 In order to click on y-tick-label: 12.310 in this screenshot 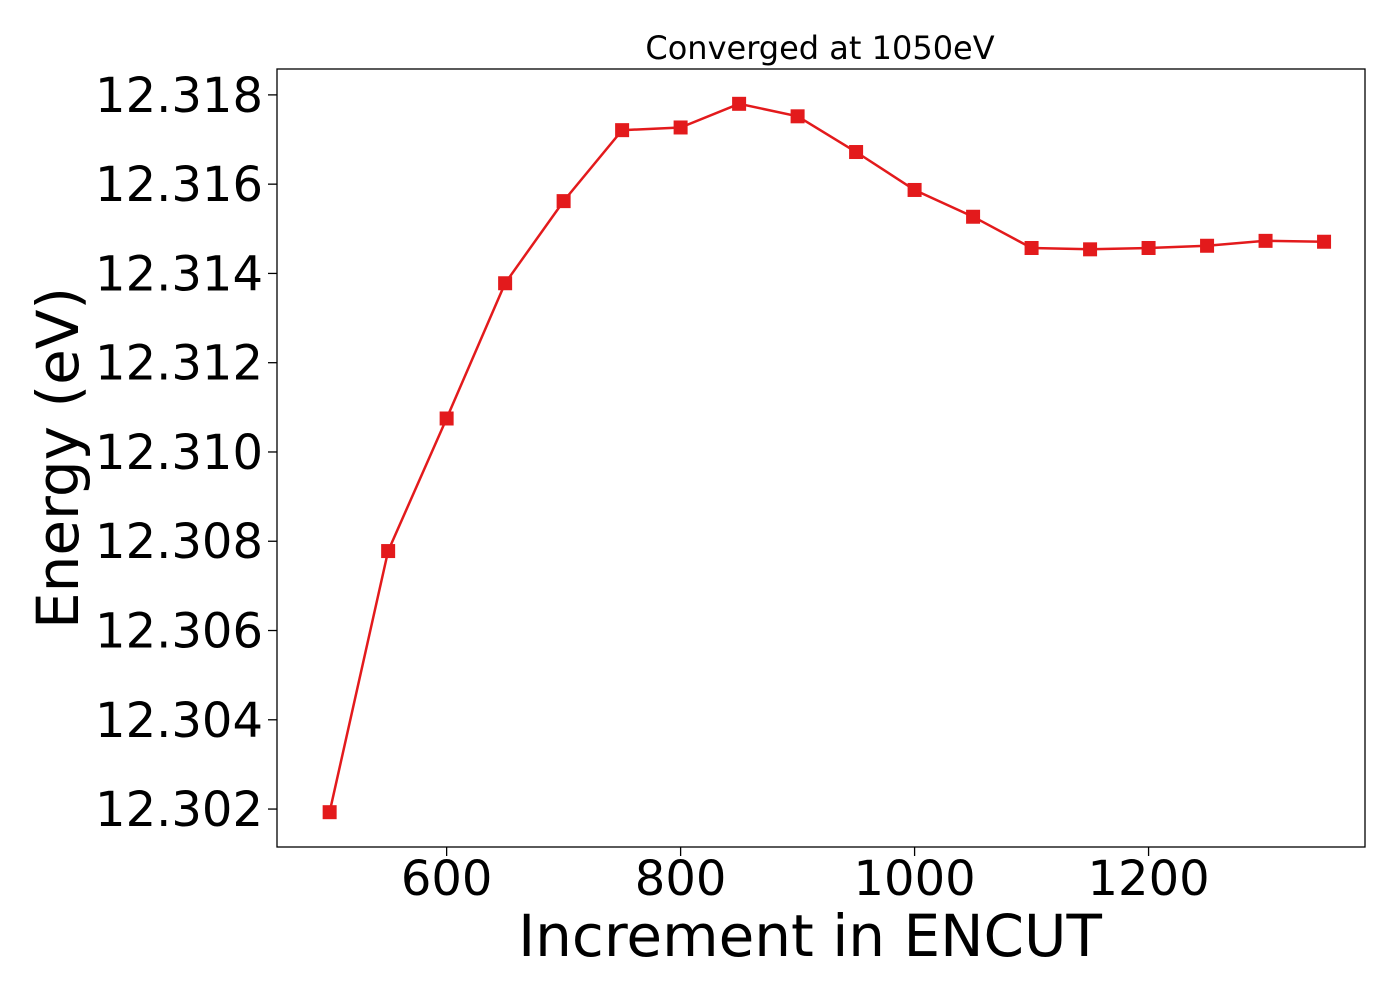, I will do `click(179, 453)`.